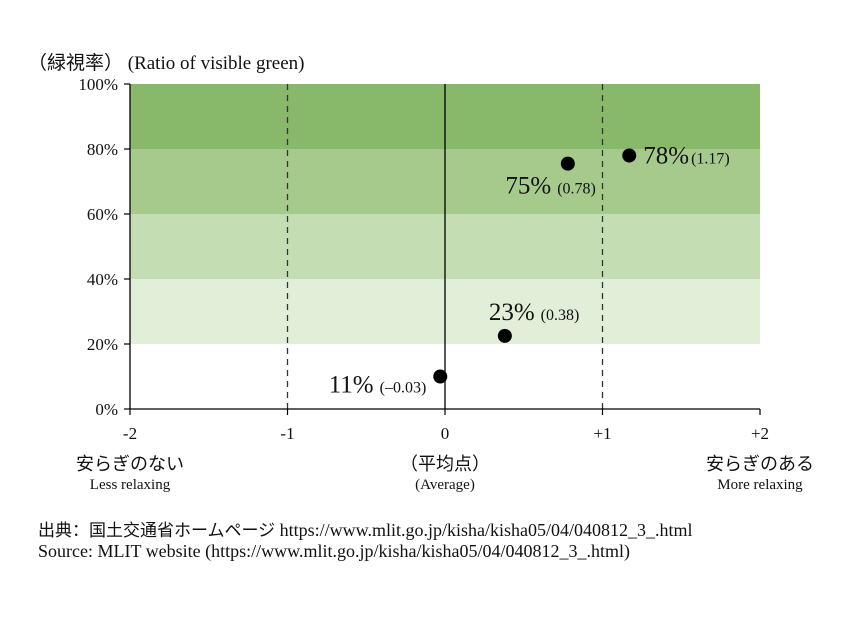 This screenshot has width=858, height=622. What do you see at coordinates (130, 433) in the screenshot?
I see `x-tick-label: -2` at bounding box center [130, 433].